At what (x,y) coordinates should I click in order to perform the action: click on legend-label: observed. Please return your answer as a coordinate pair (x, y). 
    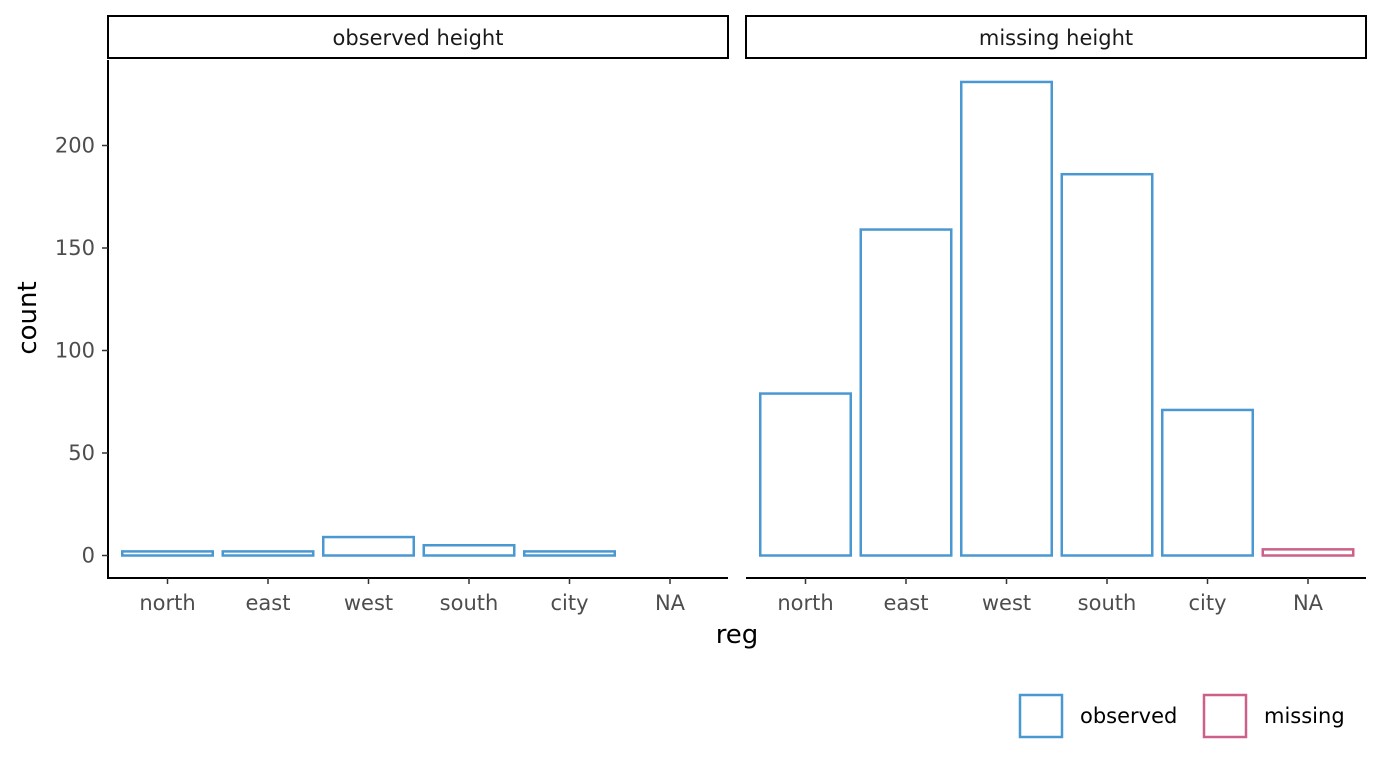
    Looking at the image, I should click on (1128, 716).